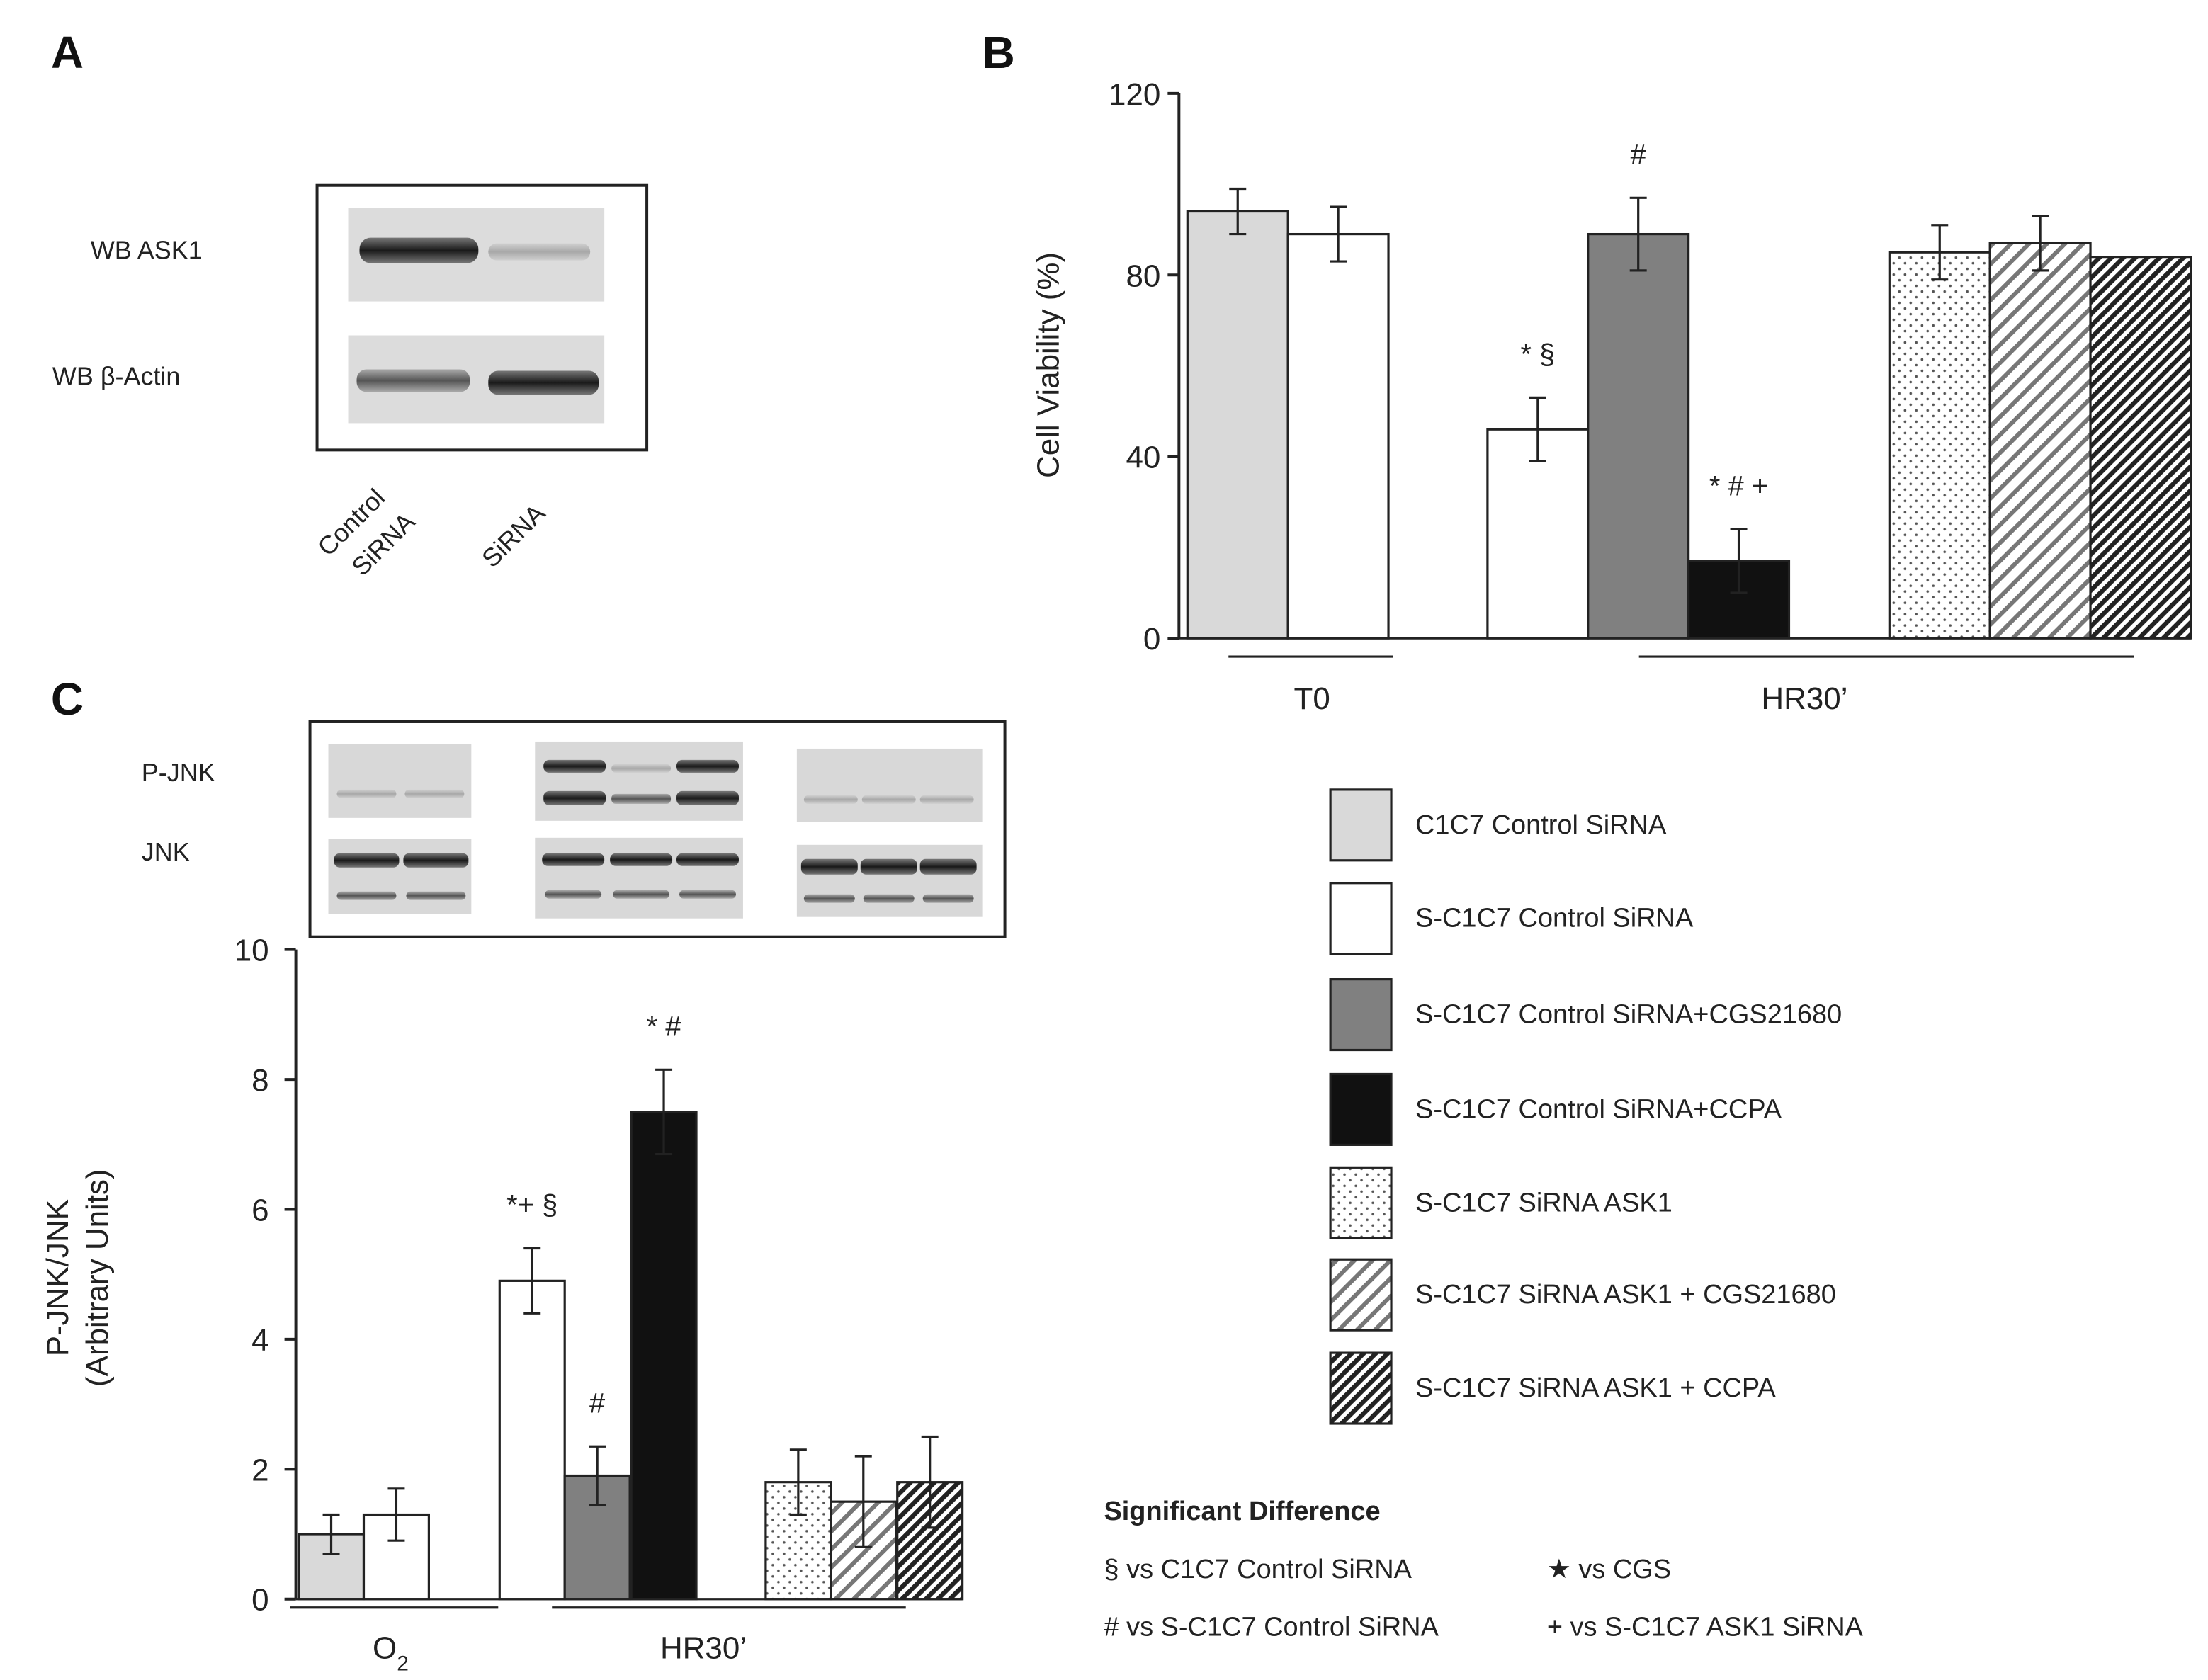 This screenshot has width=2208, height=1680. Describe the element at coordinates (259, 1210) in the screenshot. I see `y-tick-label: 6` at that location.